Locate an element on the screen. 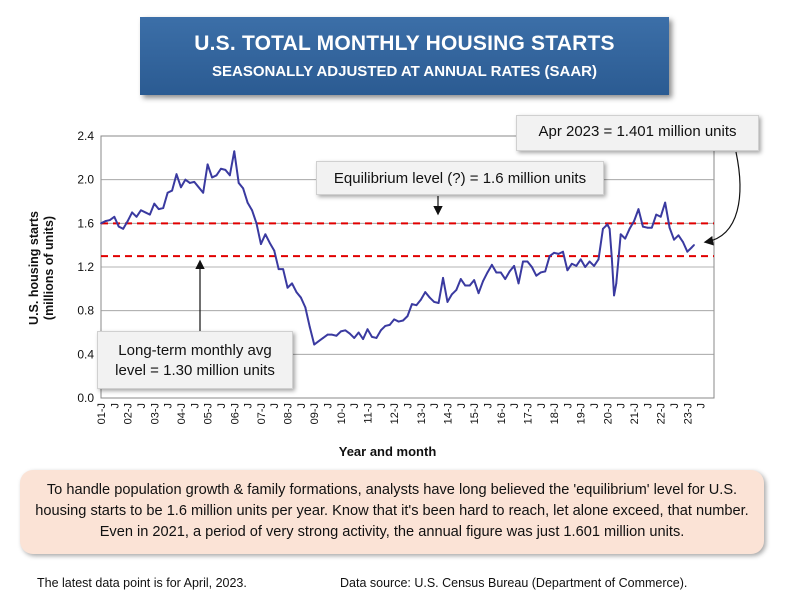  y-axis-label: U.S. housing starts (millions of units) is located at coordinates (41, 268).